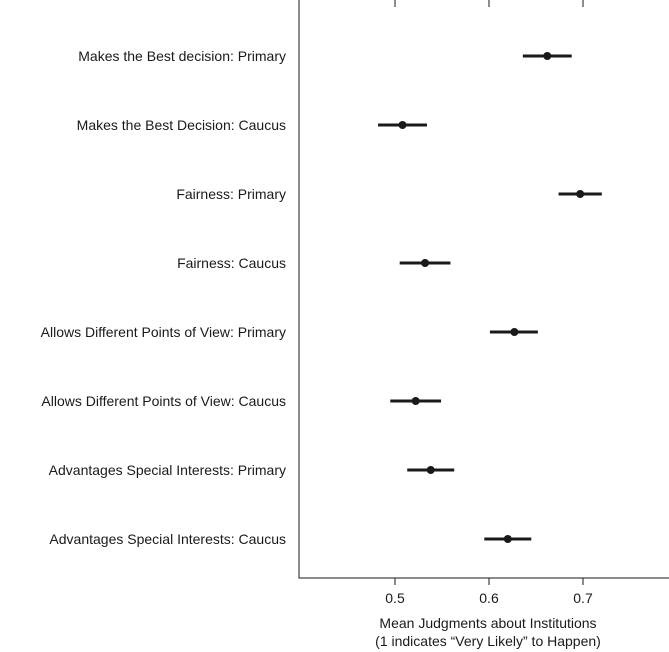 This screenshot has height=652, width=669. What do you see at coordinates (395, 598) in the screenshot?
I see `x-tick-label: 0.5` at bounding box center [395, 598].